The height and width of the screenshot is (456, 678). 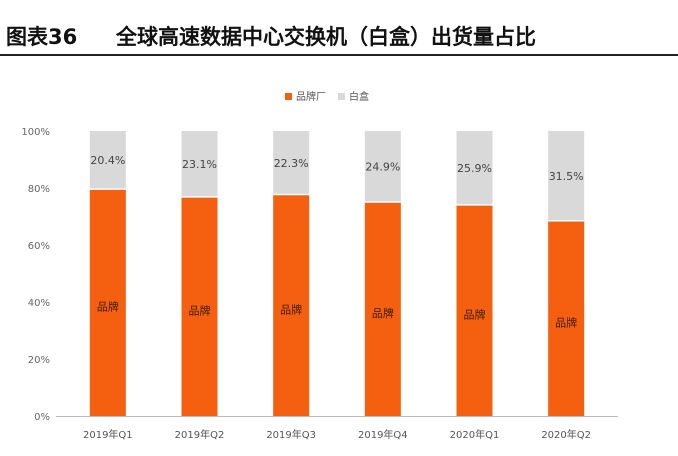 I want to click on x-tick-label: 2019年Q2, so click(x=200, y=434).